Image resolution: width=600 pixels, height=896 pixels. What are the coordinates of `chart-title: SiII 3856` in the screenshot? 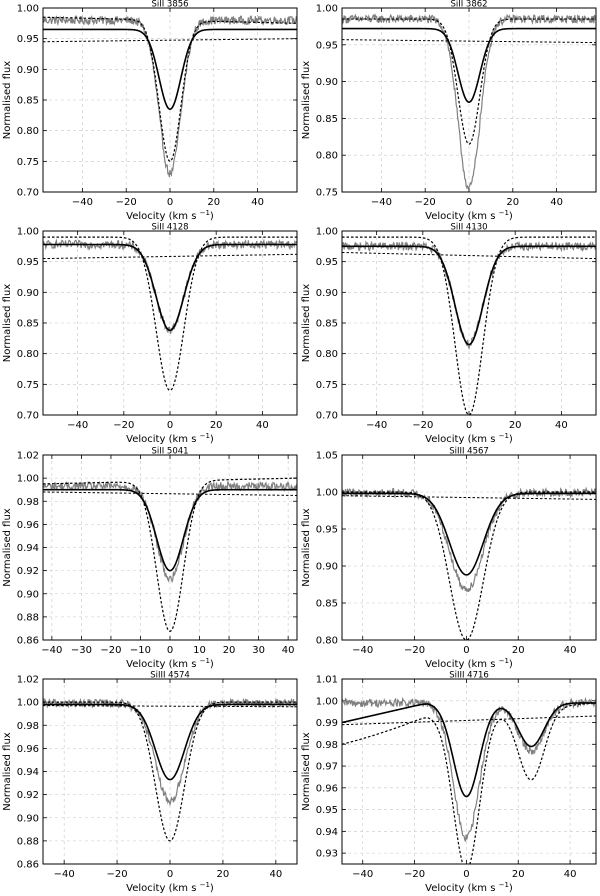 It's located at (169, 5).